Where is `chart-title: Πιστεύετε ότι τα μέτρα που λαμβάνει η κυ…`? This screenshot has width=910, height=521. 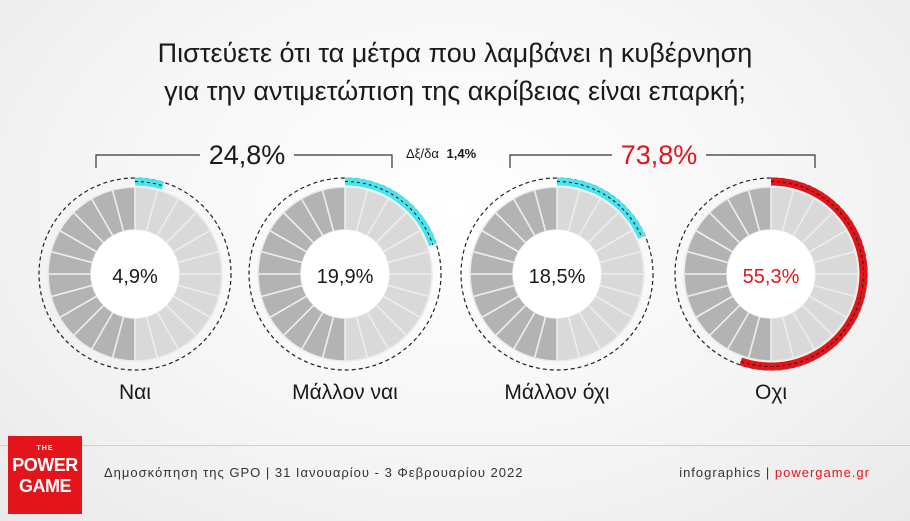
chart-title: Πιστεύετε ότι τα μέτρα που λαμβάνει η κυ… is located at coordinates (455, 72).